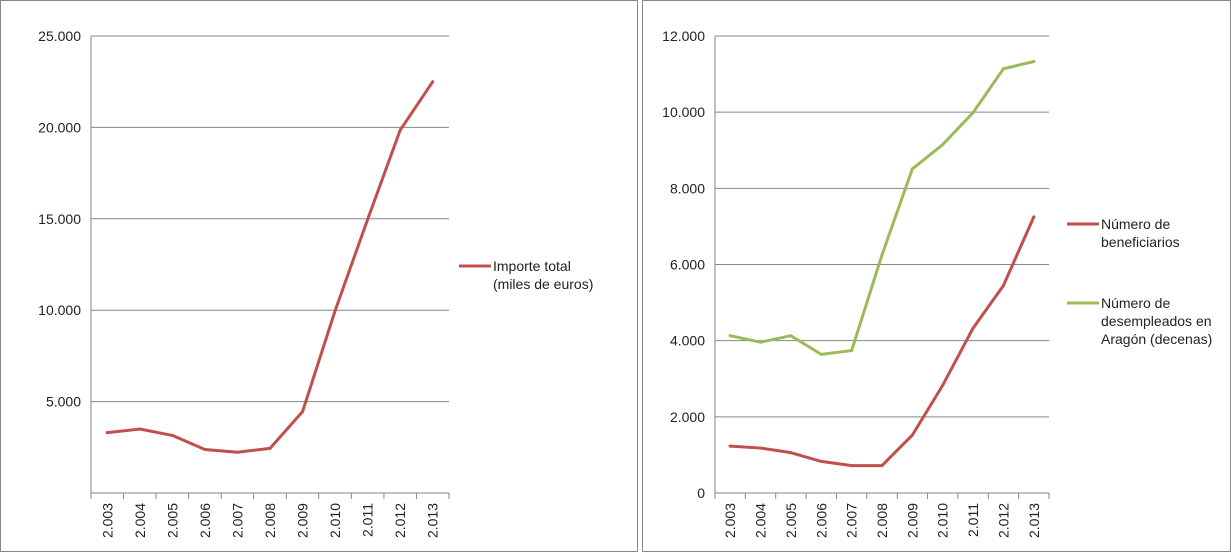  Describe the element at coordinates (59, 219) in the screenshot. I see `y-tick-label: 15.000` at that location.